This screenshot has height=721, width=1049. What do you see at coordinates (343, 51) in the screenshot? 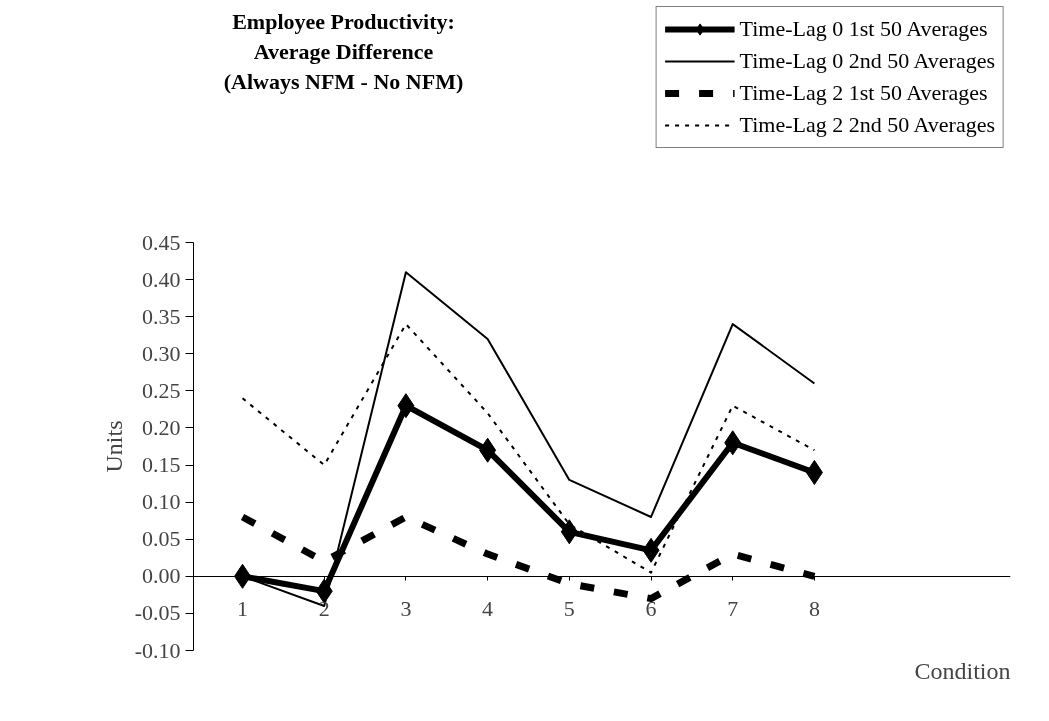
I see `chart-title: Employee Productivity: Average Difference (Always NFM - No NFM)` at bounding box center [343, 51].